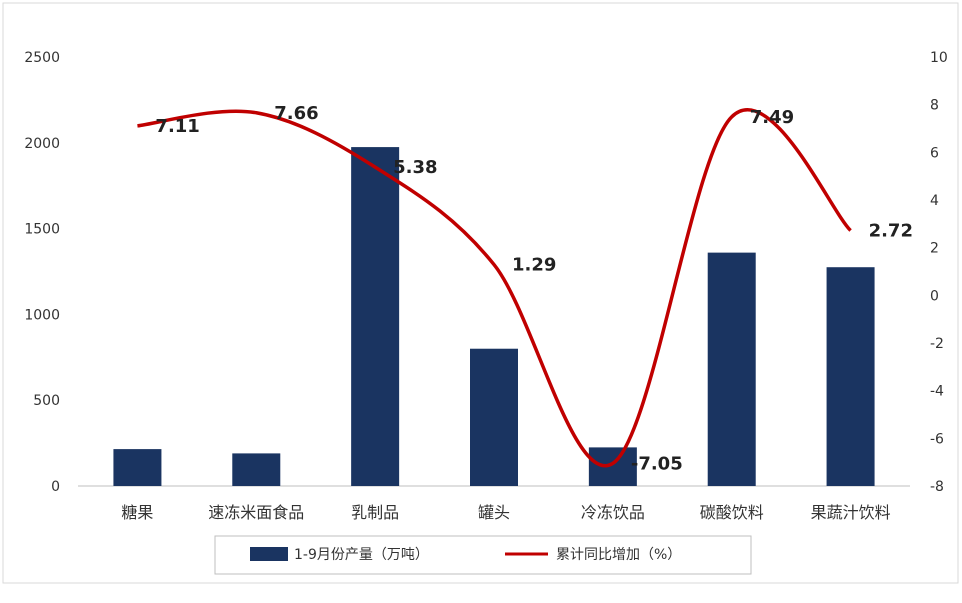 This screenshot has width=962, height=603. I want to click on legend-line-label: 累计同比增加（%）, so click(618, 555).